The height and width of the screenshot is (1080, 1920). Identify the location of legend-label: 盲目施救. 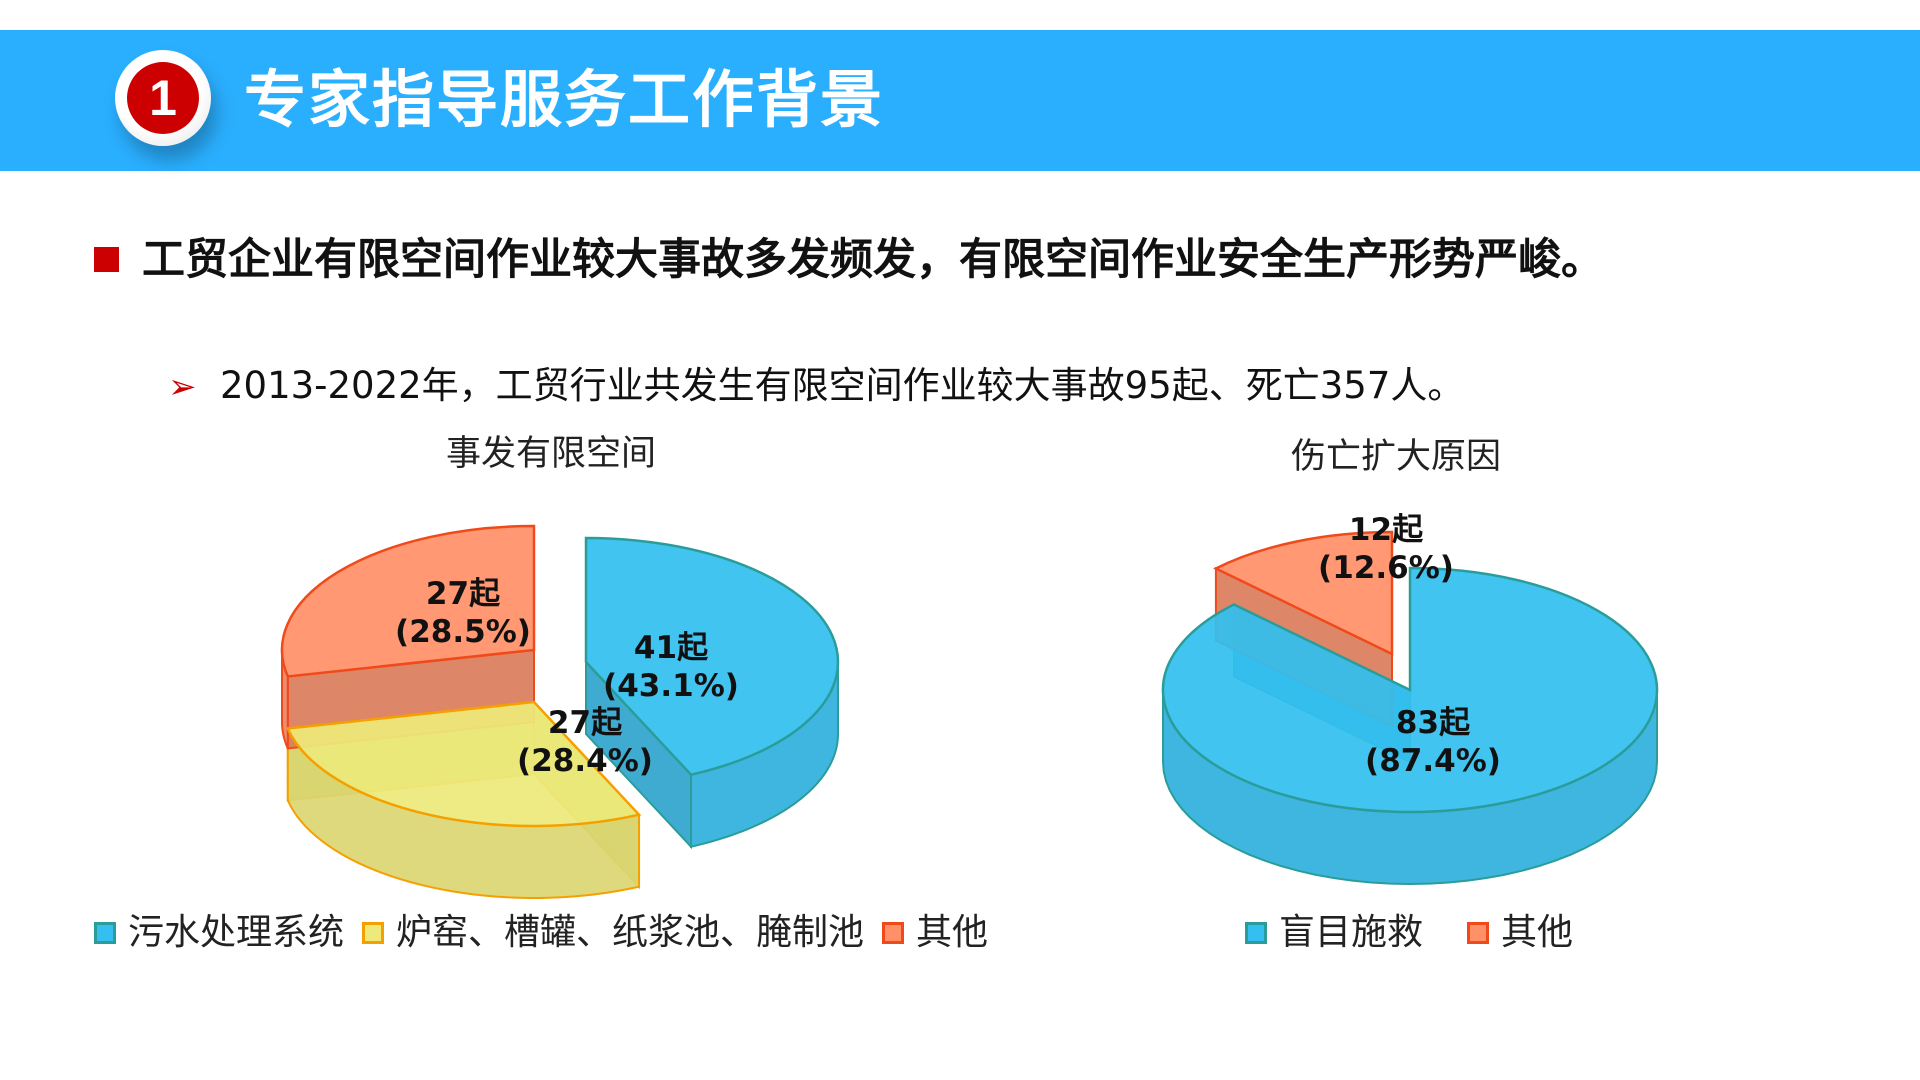
(1351, 932).